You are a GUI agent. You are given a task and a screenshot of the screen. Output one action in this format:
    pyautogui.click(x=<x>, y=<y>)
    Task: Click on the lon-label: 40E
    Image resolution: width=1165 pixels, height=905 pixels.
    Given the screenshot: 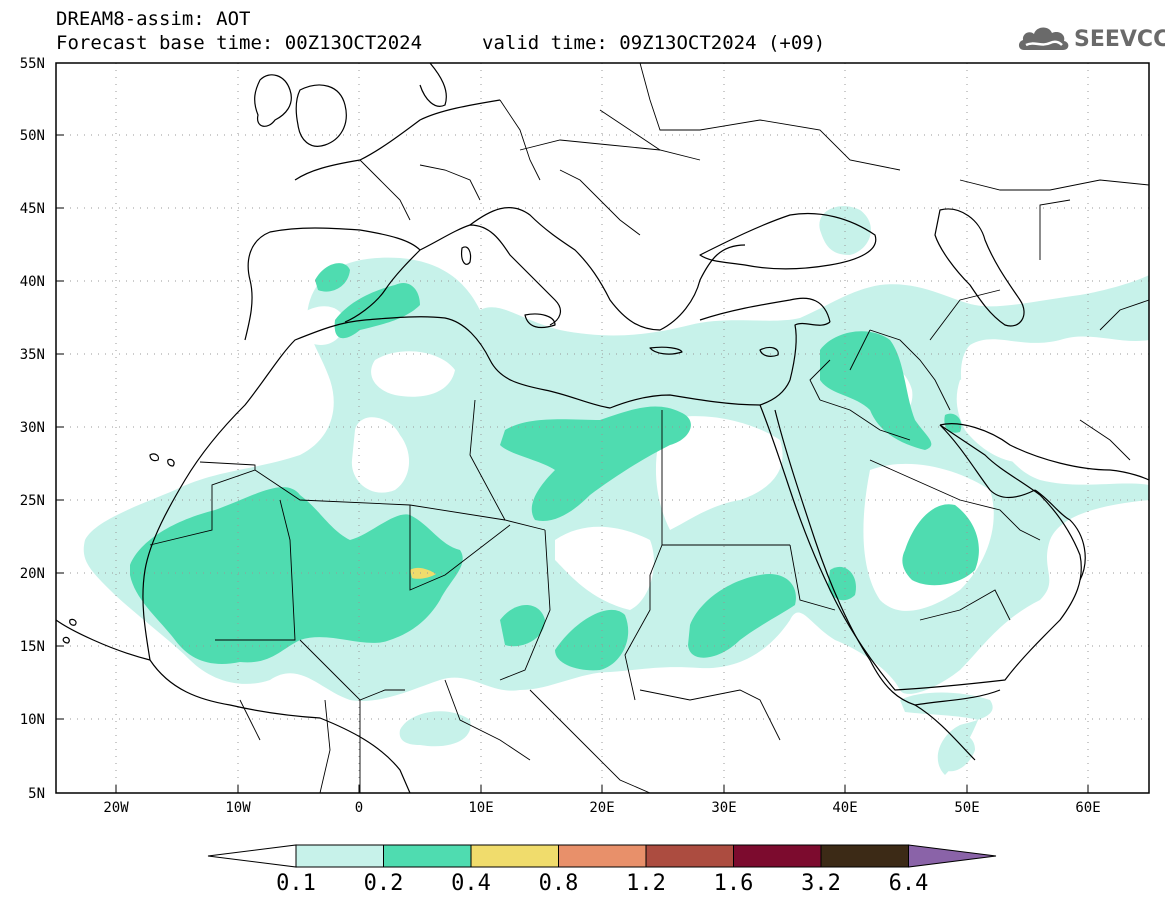 What is the action you would take?
    pyautogui.click(x=844, y=808)
    